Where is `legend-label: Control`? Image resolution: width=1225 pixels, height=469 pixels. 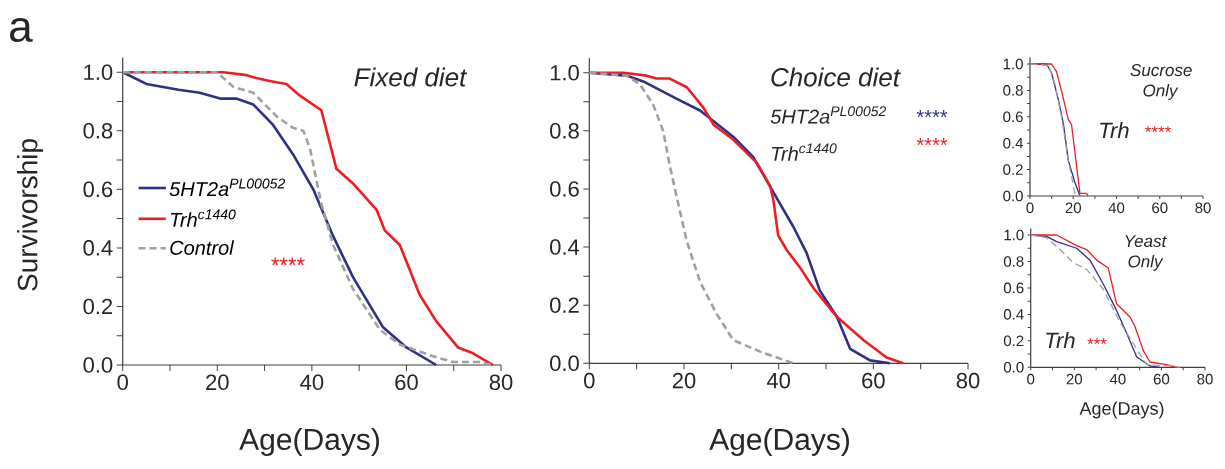 legend-label: Control is located at coordinates (202, 247).